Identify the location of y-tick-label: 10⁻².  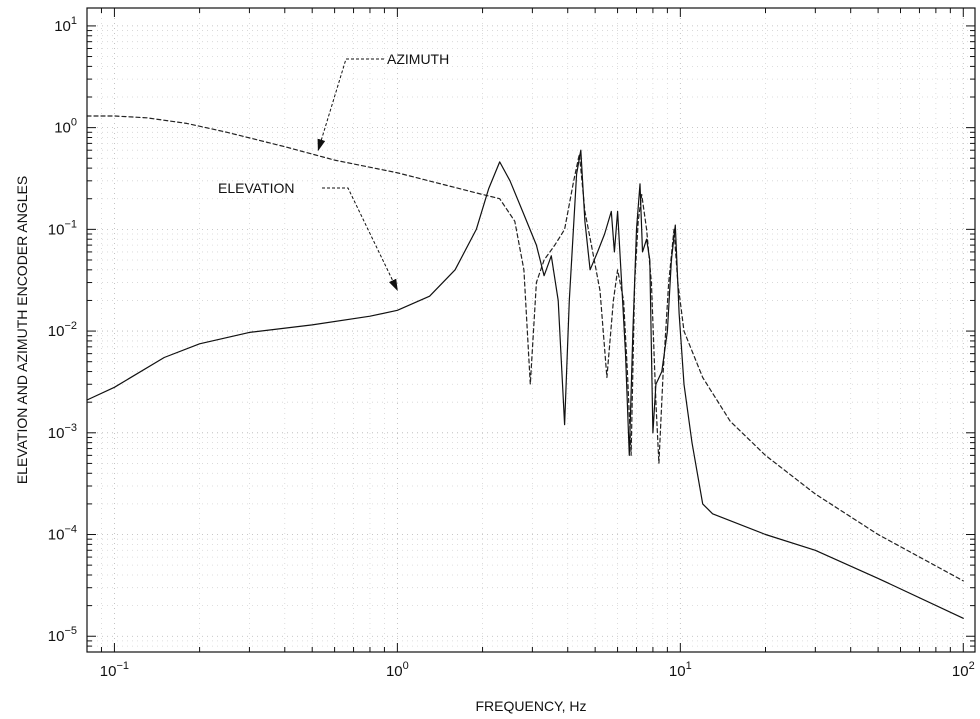
(62, 330).